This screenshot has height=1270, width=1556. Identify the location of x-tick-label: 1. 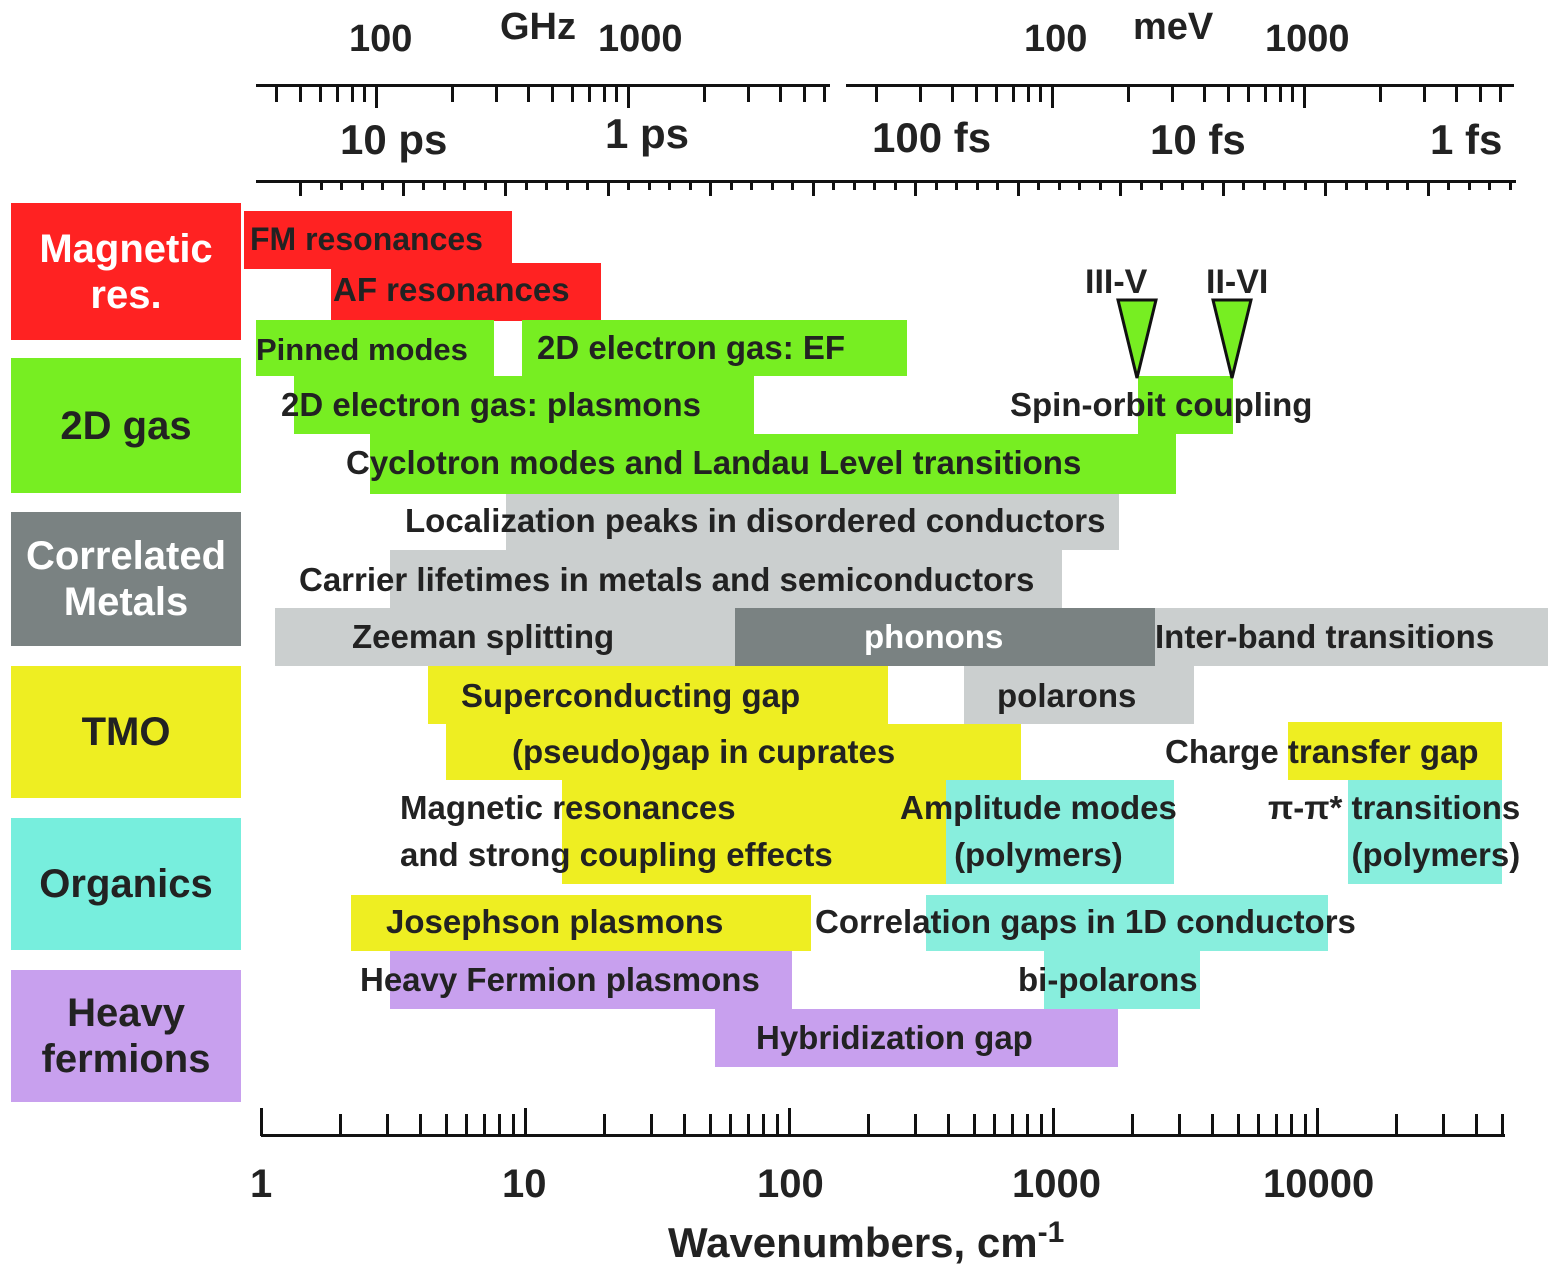
(261, 1184).